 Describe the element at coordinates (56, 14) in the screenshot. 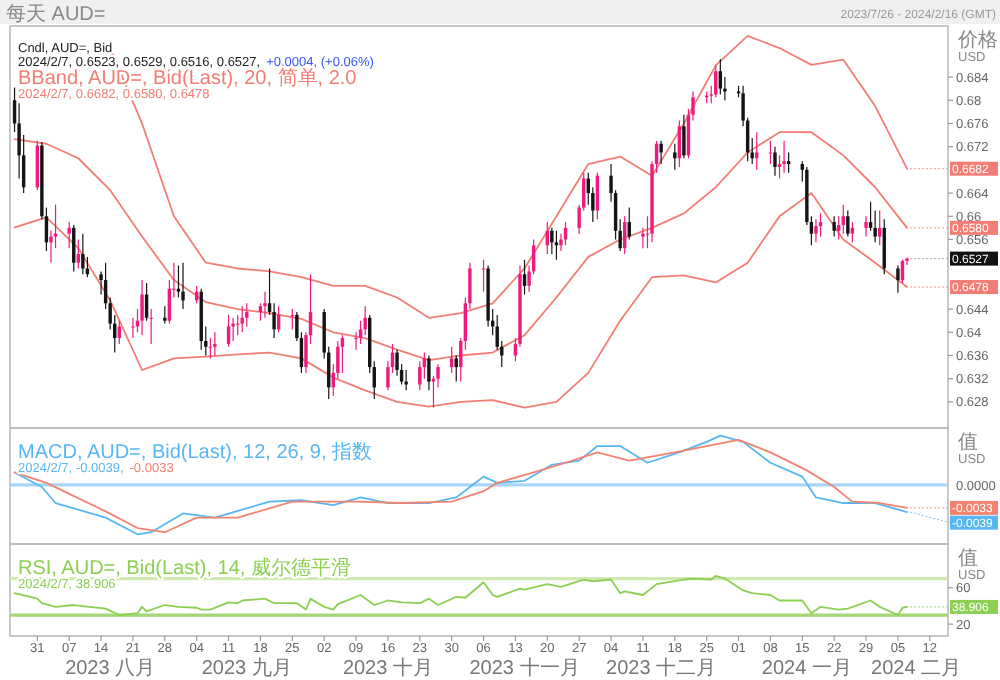

I see `chart-title: 每天 AUD=` at that location.